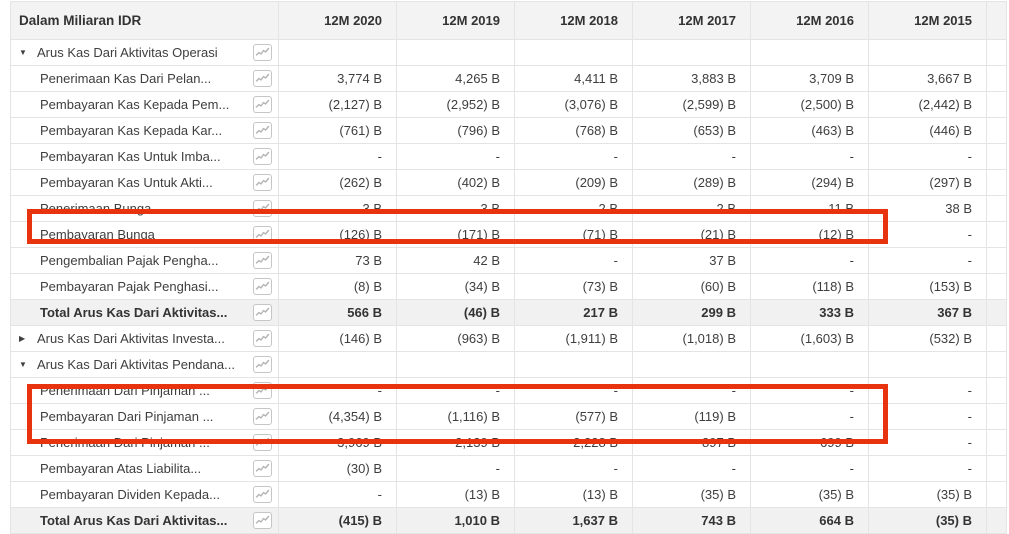 This screenshot has height=534, width=1009. What do you see at coordinates (455, 20) in the screenshot?
I see `column-header: 12M 2019` at bounding box center [455, 20].